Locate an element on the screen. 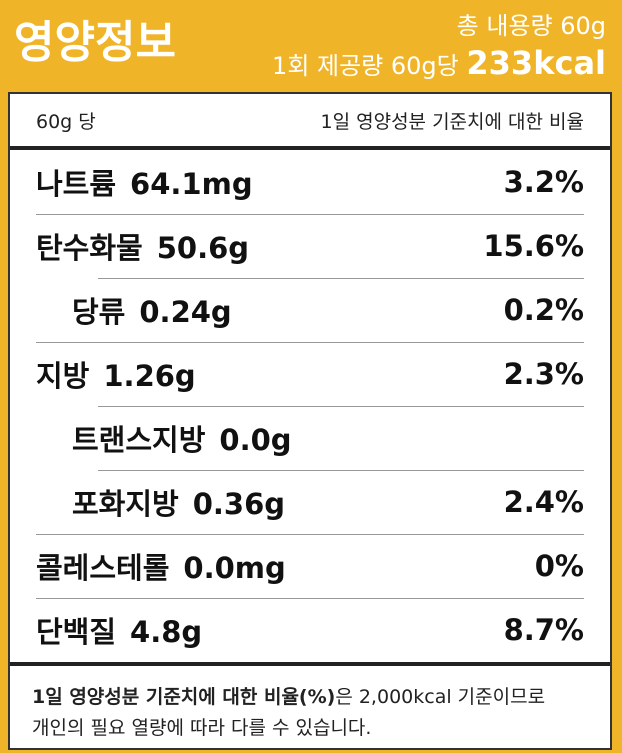 Image resolution: width=622 pixels, height=753 pixels. serving: 1회 제공량 60g당 is located at coordinates (365, 66).